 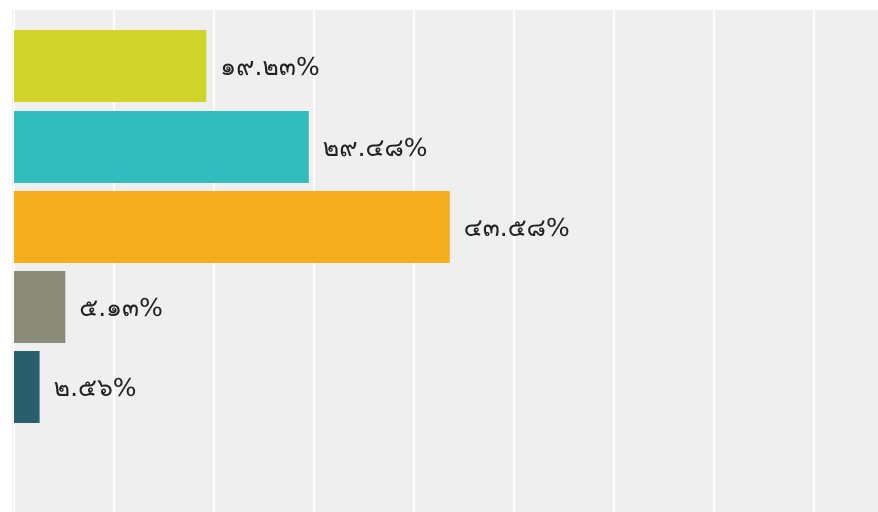 What do you see at coordinates (121, 307) in the screenshot?
I see `bar-value-label-4: ๕.๑๓%` at bounding box center [121, 307].